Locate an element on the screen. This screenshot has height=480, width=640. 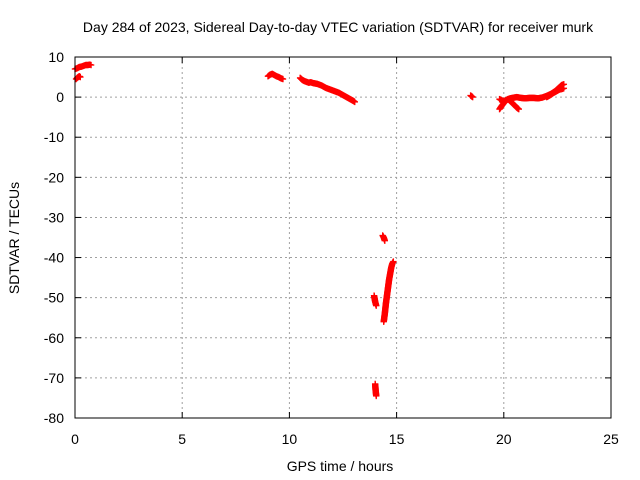
y-axis-label: SDTVAR / TECUs is located at coordinates (14, 238).